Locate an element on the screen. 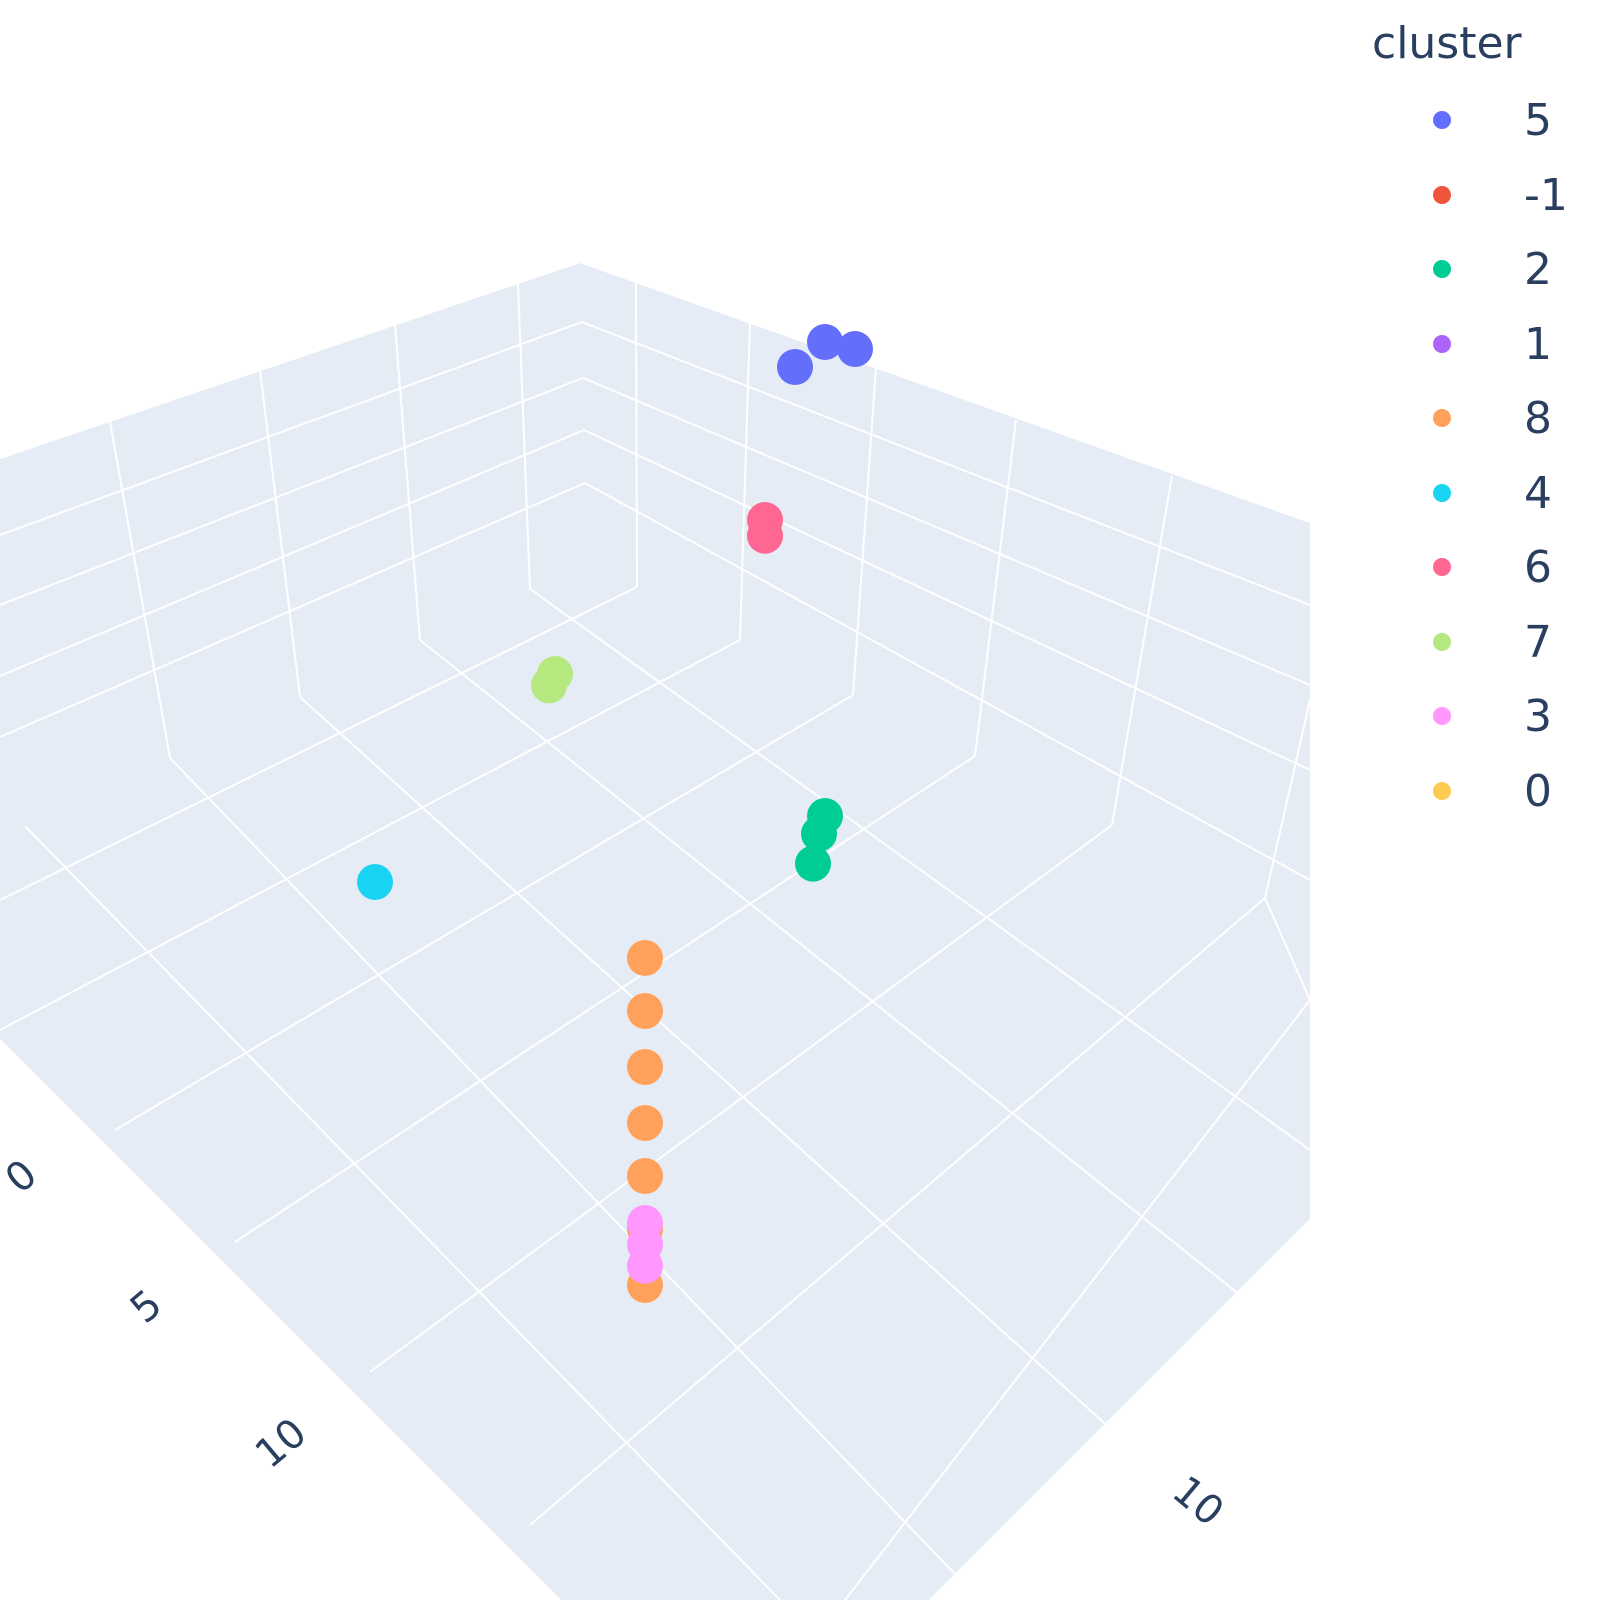  legend-item: 3 is located at coordinates (1500, 716).